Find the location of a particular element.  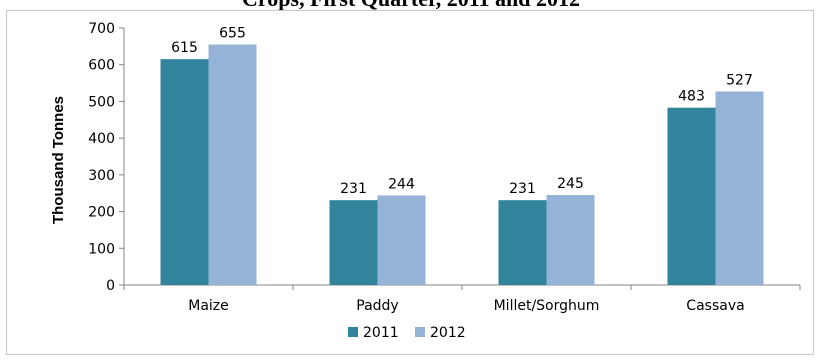

bar-2012-millet-sorghum is located at coordinates (570, 240).